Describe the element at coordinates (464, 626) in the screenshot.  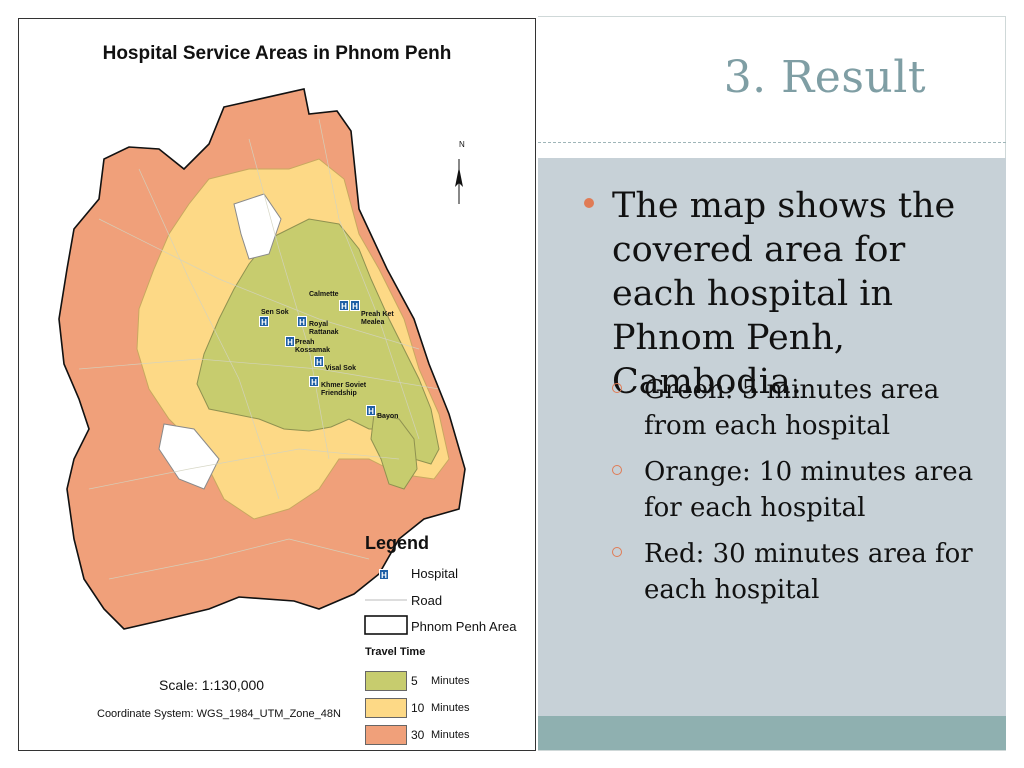
I see `legend-item-boundary: Phnom Penh Area` at that location.